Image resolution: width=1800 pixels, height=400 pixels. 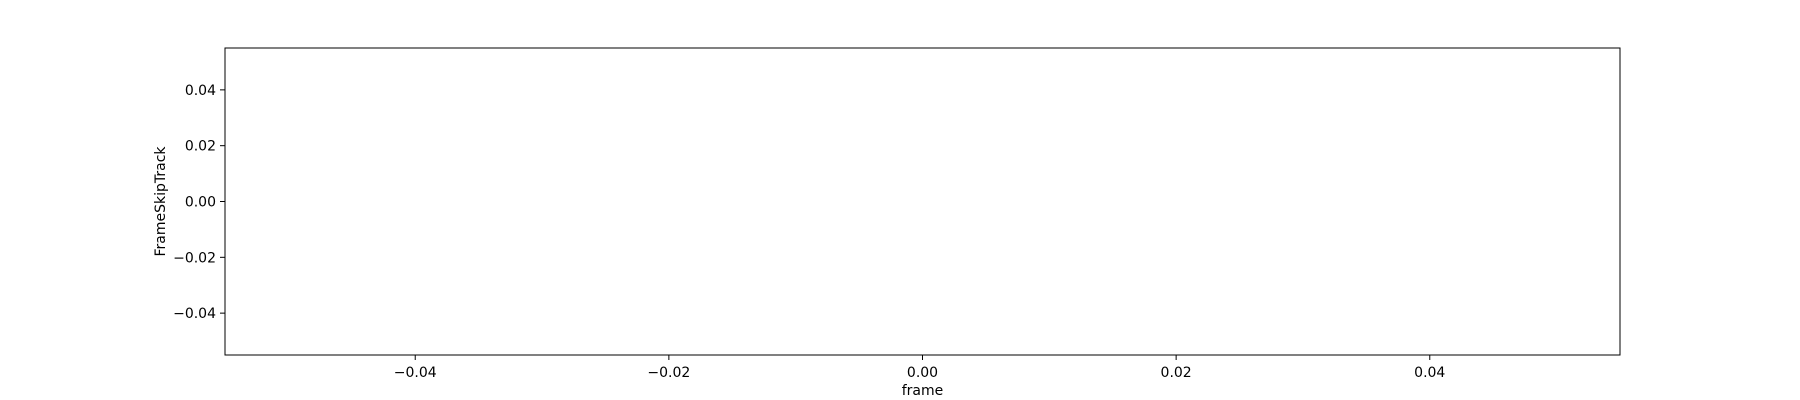 What do you see at coordinates (923, 391) in the screenshot?
I see `x-axis-label: frame` at bounding box center [923, 391].